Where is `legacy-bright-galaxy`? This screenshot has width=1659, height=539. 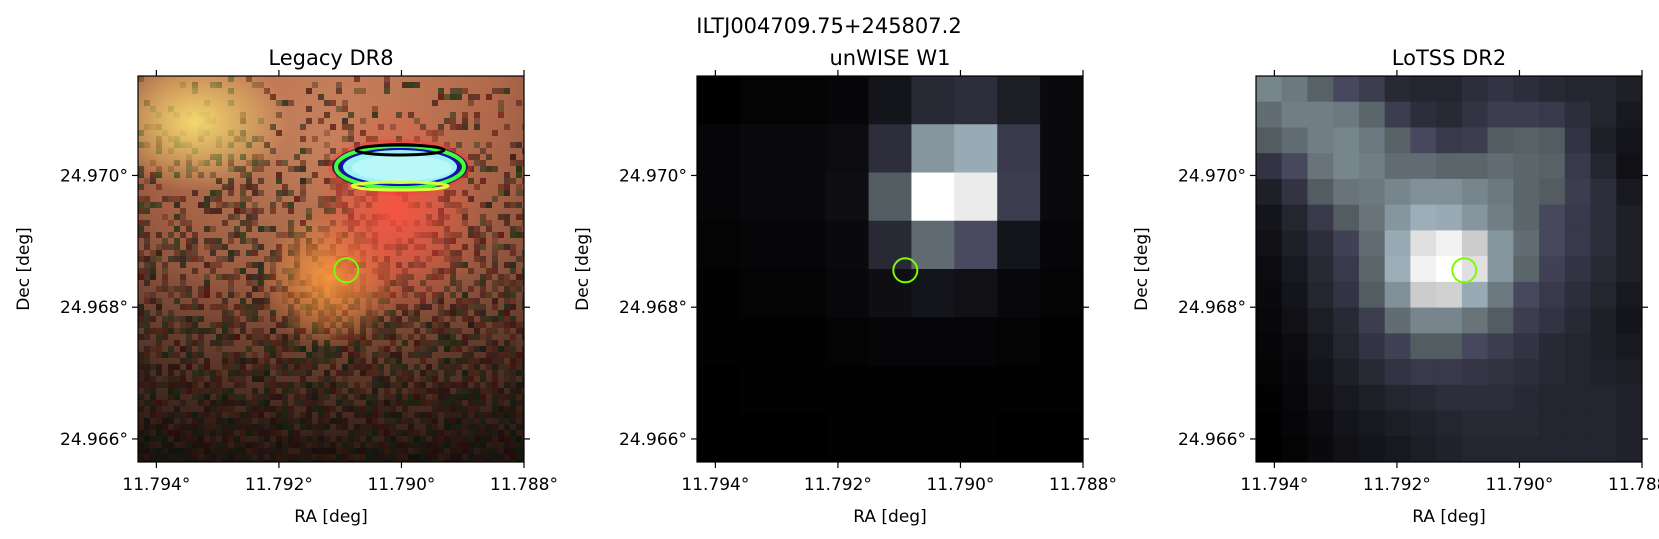
legacy-bright-galaxy is located at coordinates (400, 167).